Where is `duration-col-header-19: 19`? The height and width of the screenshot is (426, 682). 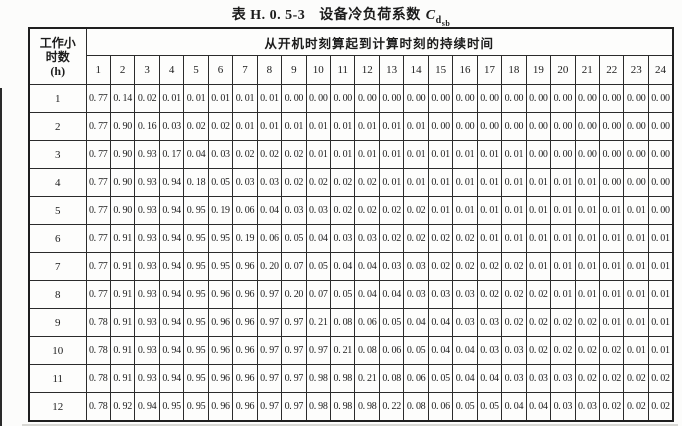
duration-col-header-19: 19 is located at coordinates (538, 70).